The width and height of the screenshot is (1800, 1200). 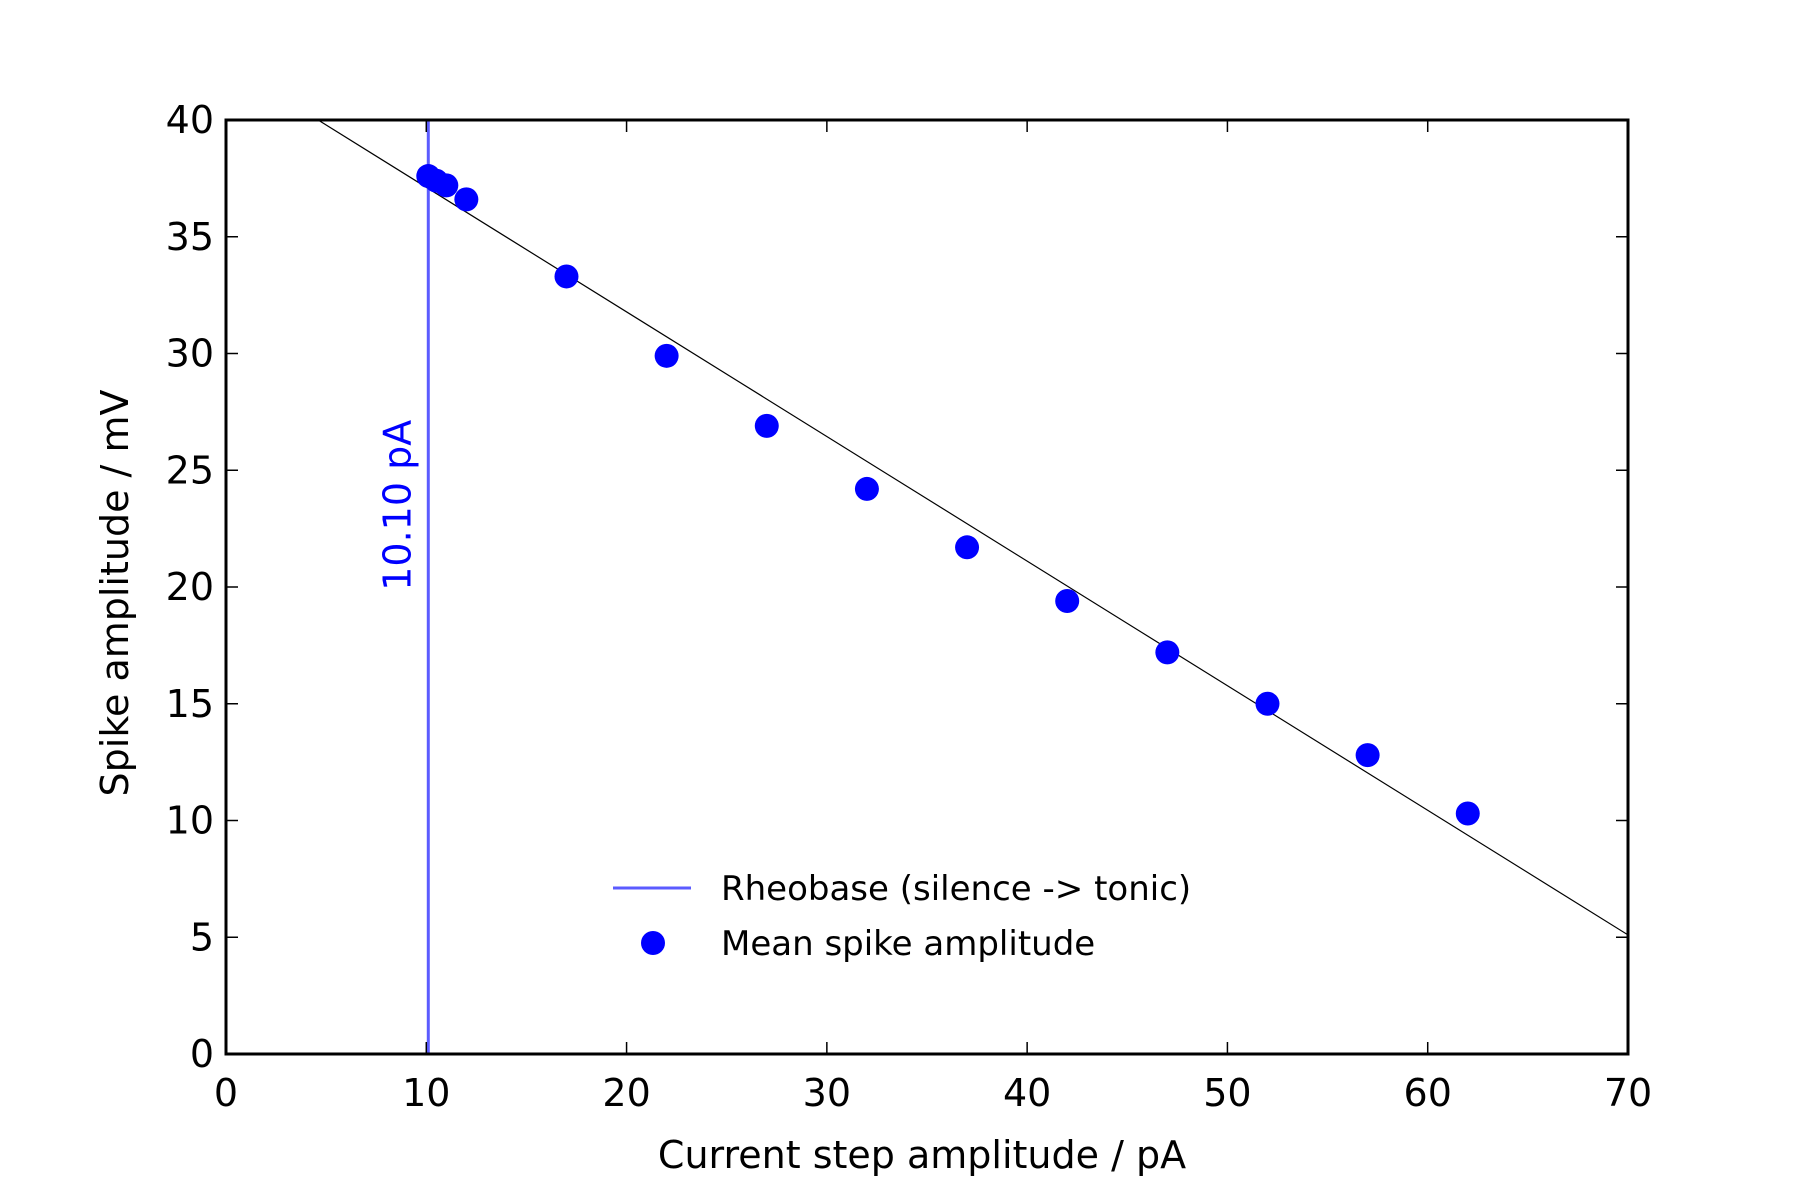 I want to click on x-tick-label-30: 30, so click(x=827, y=1093).